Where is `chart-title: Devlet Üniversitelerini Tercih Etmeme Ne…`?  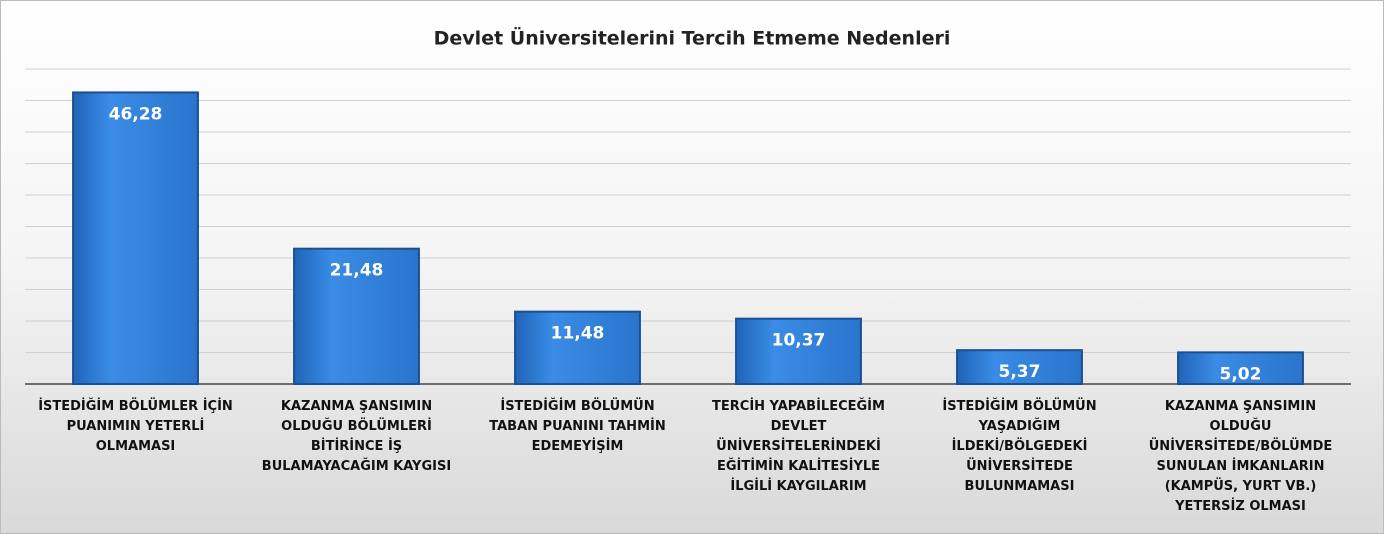 chart-title: Devlet Üniversitelerini Tercih Etmeme Ne… is located at coordinates (692, 38).